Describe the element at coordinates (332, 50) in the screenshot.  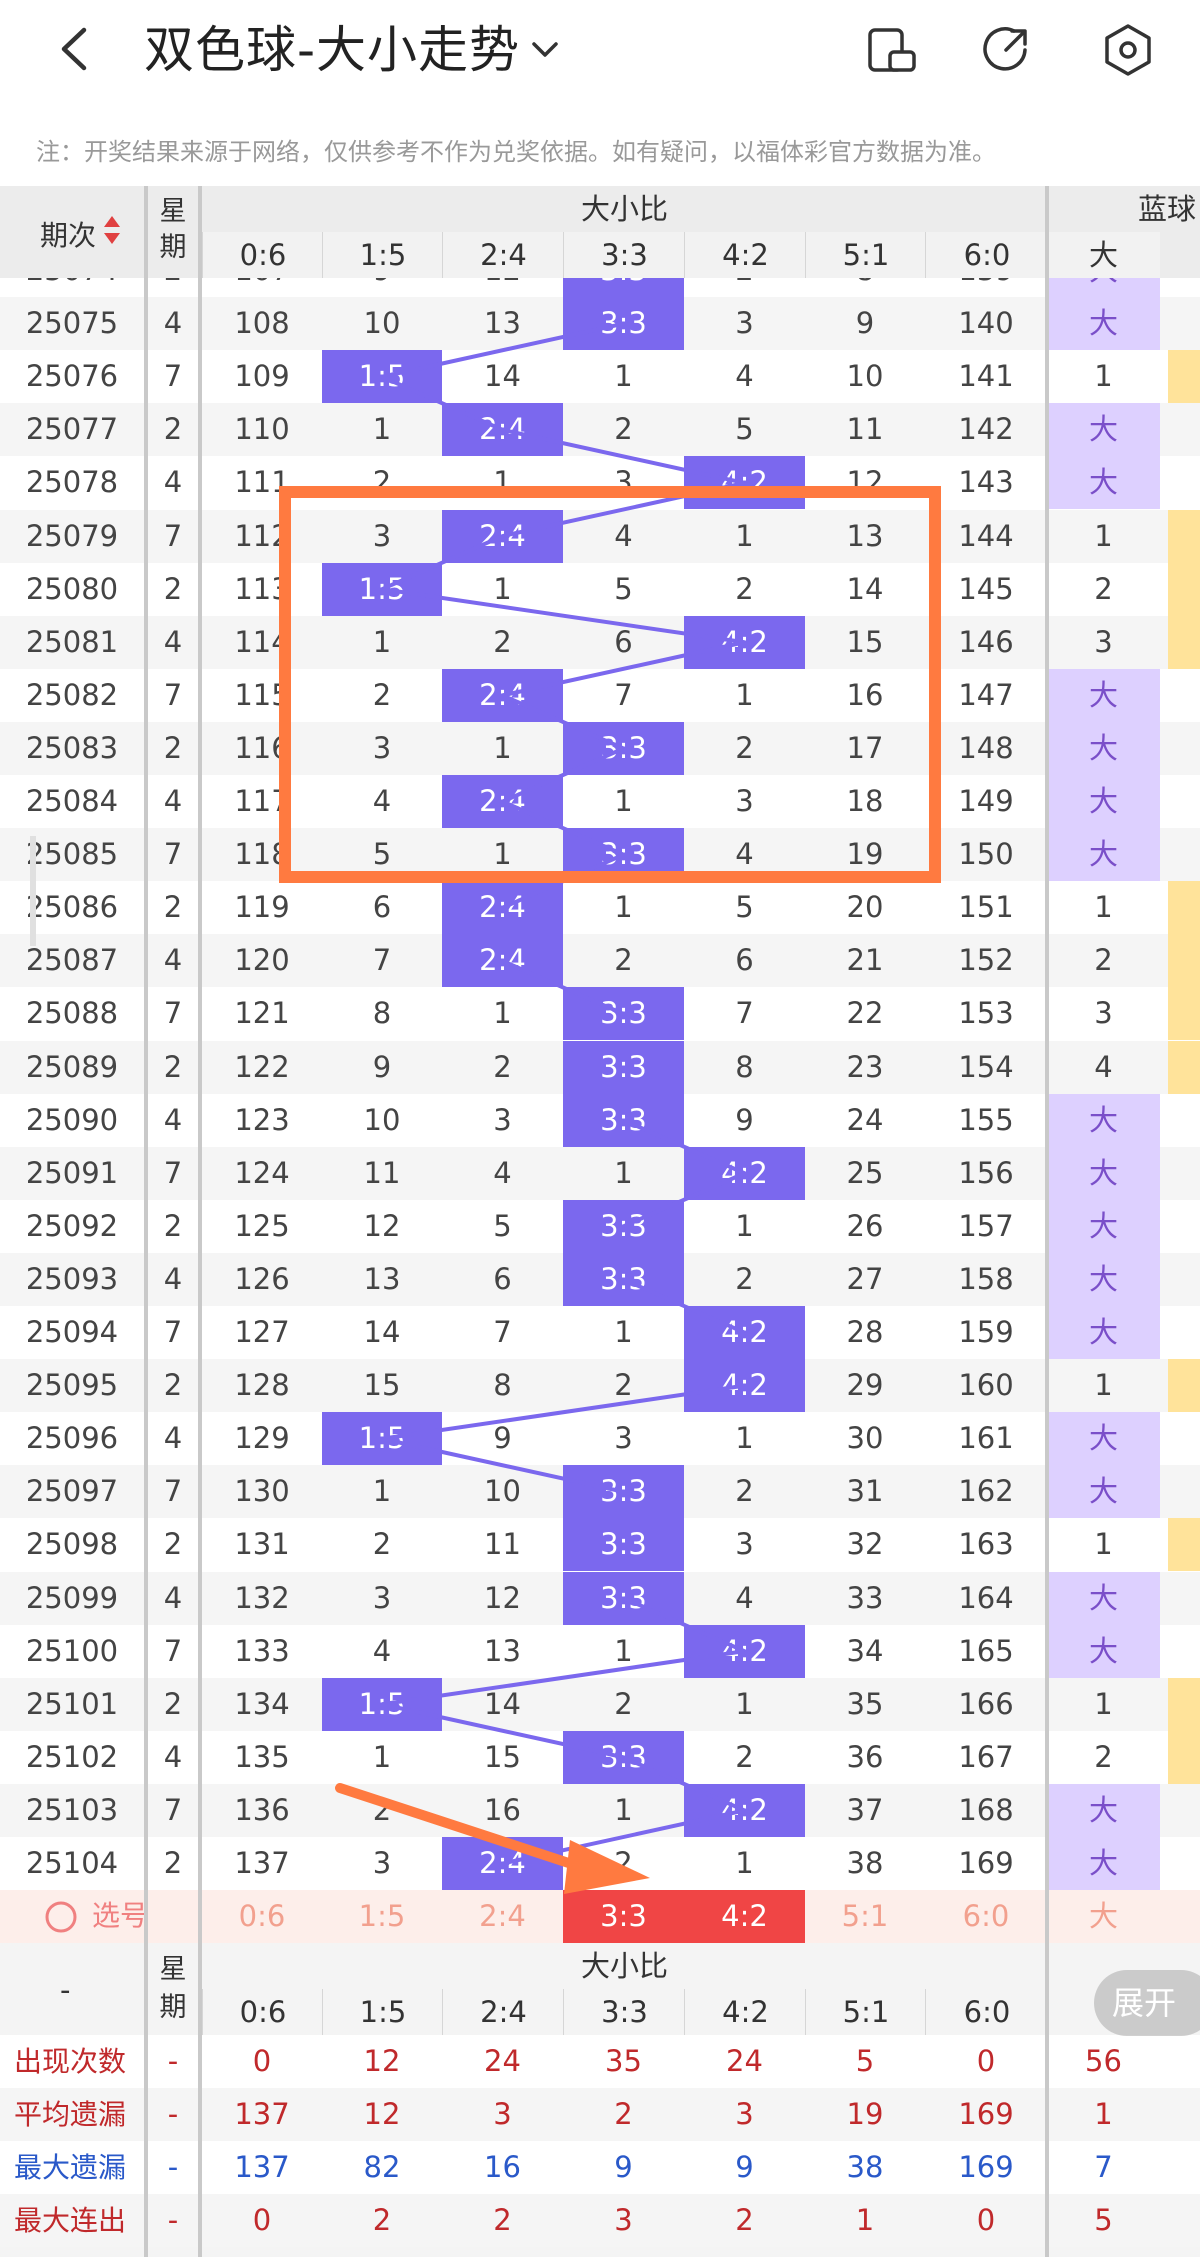
I see `page-title: 双色球-大小走势` at that location.